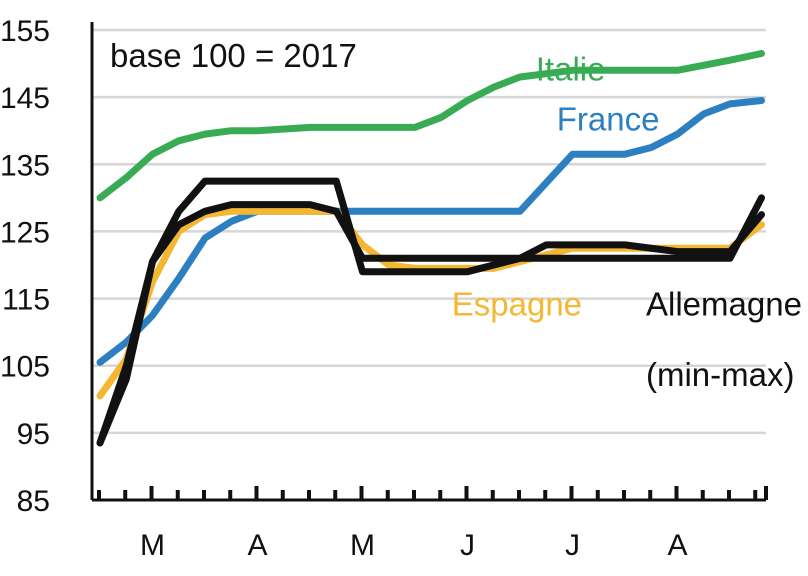 The height and width of the screenshot is (576, 808). Describe the element at coordinates (25, 232) in the screenshot. I see `y-tick-label: 125` at that location.